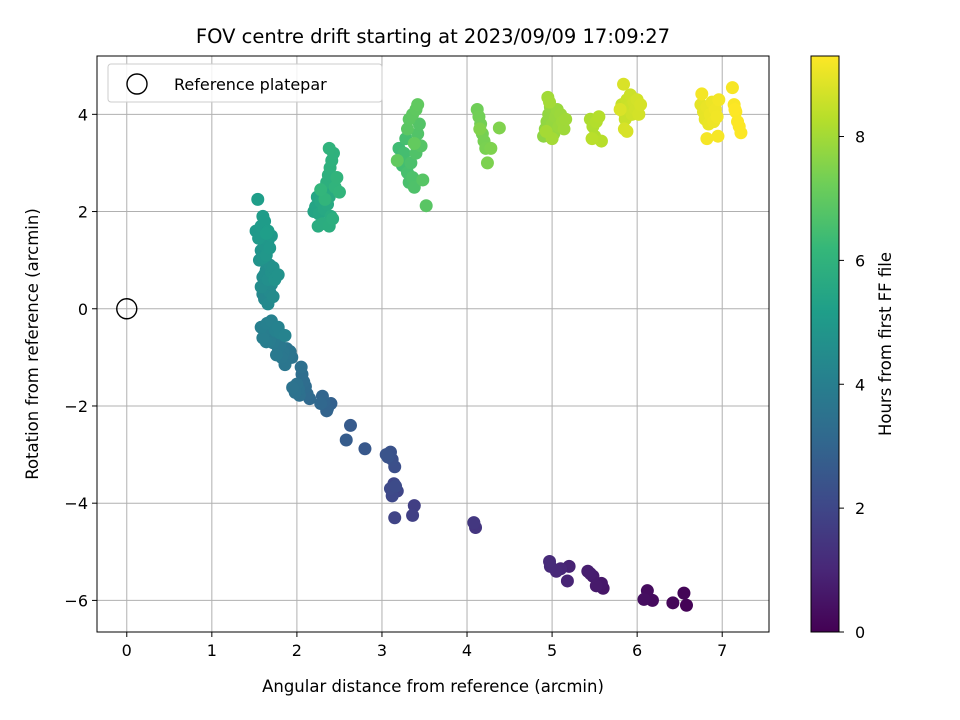 The width and height of the screenshot is (960, 720). I want to click on x-tick-label: 0, so click(127, 650).